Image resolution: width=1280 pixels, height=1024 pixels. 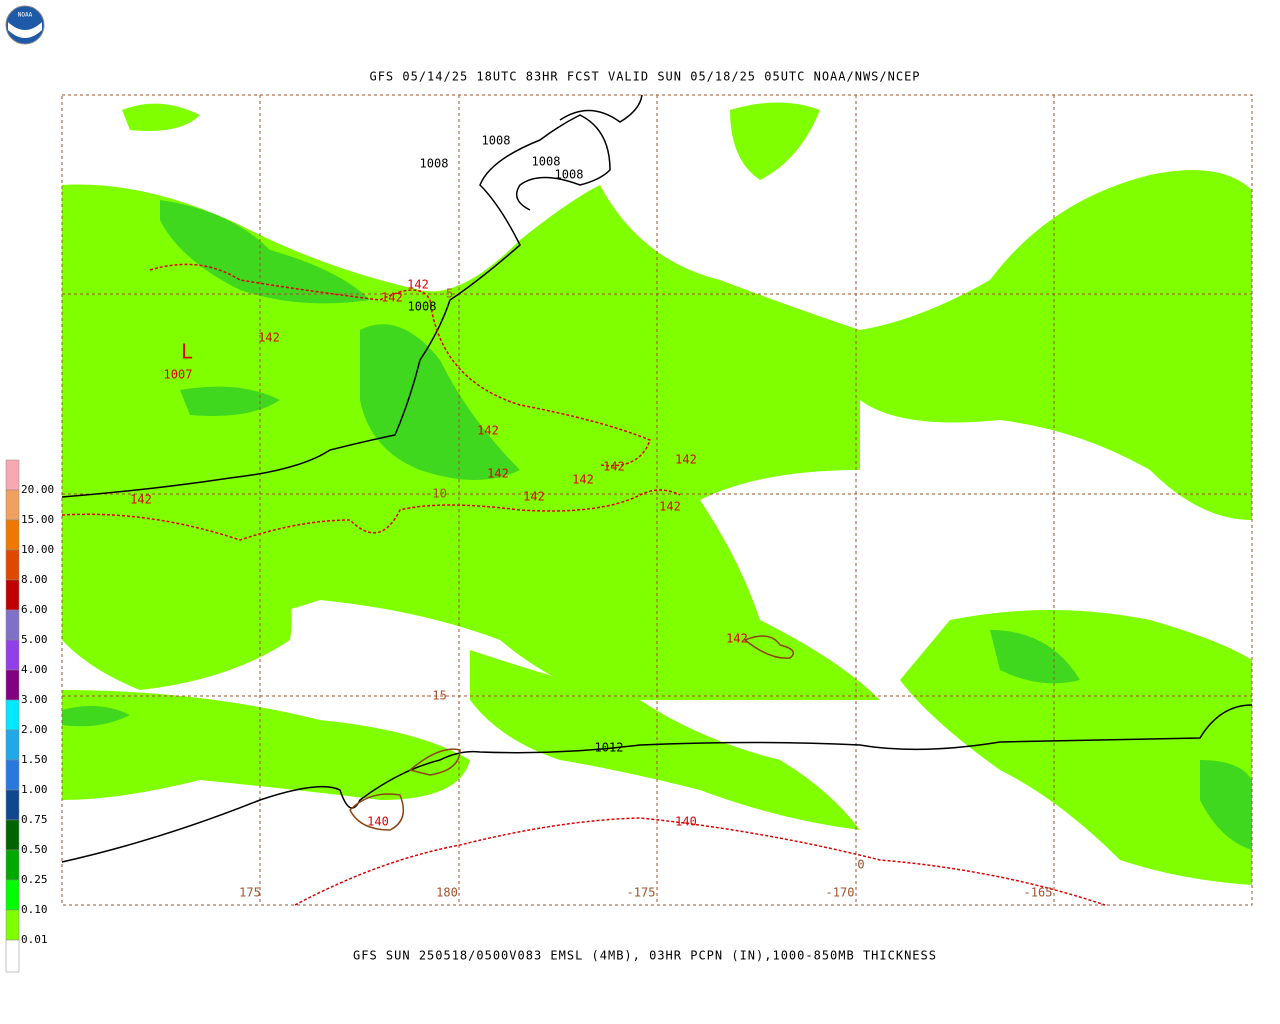 I want to click on longitude-label: 175, so click(x=250, y=893).